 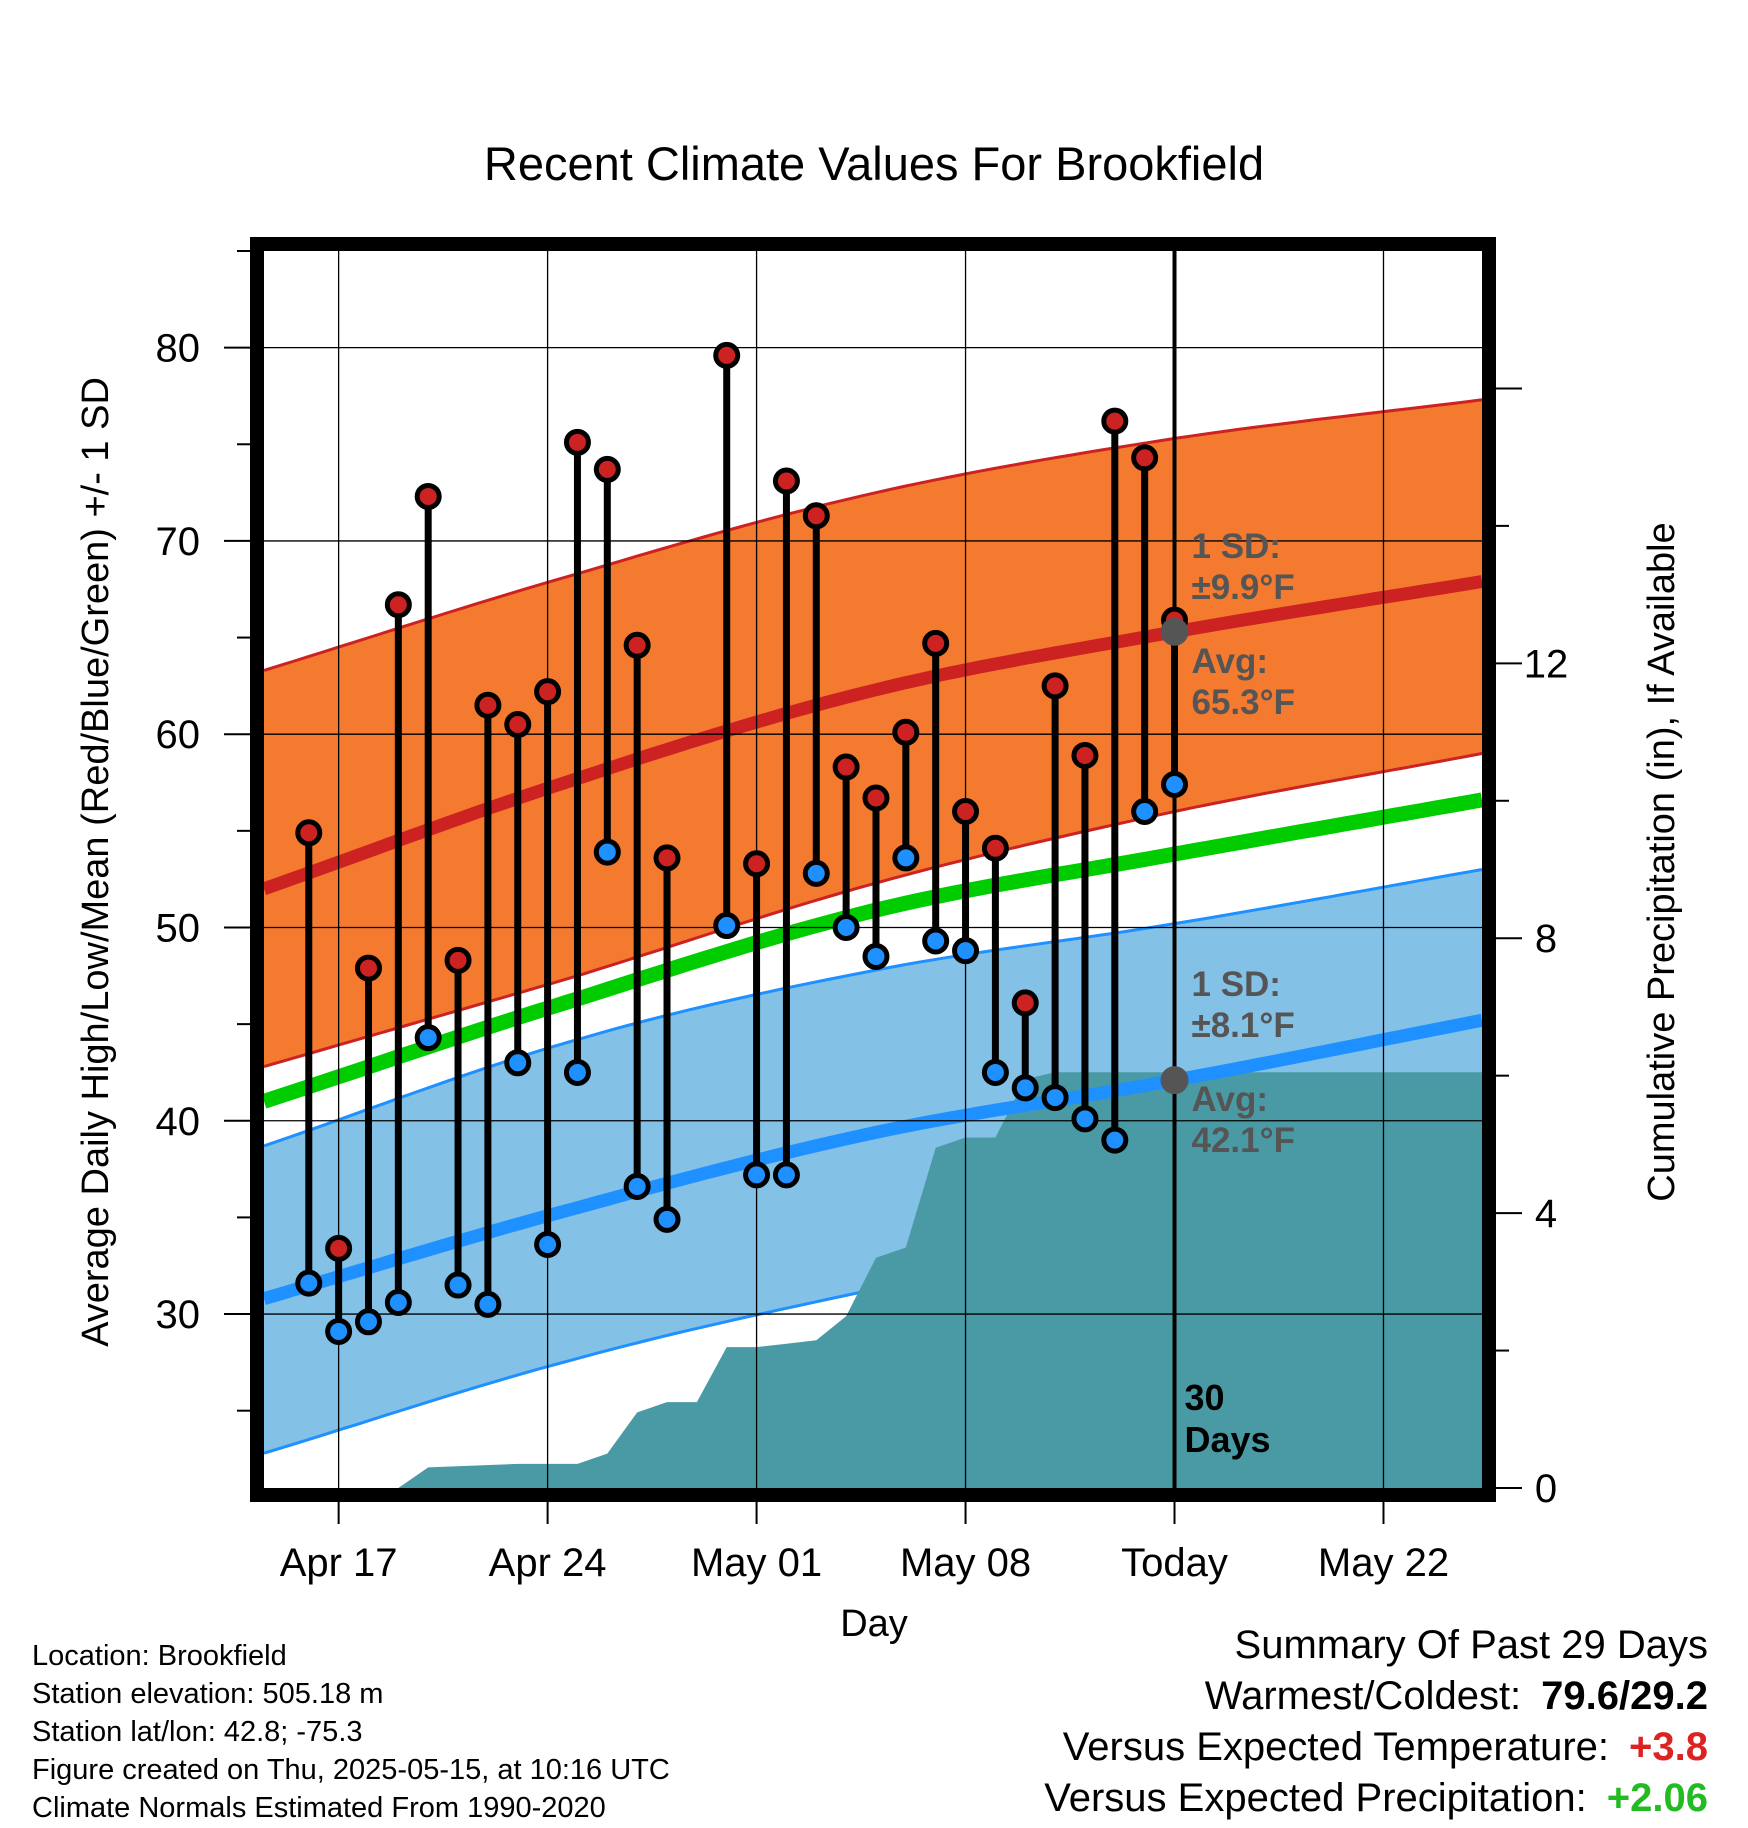 What do you see at coordinates (965, 1563) in the screenshot?
I see `x-tick-label: May 08` at bounding box center [965, 1563].